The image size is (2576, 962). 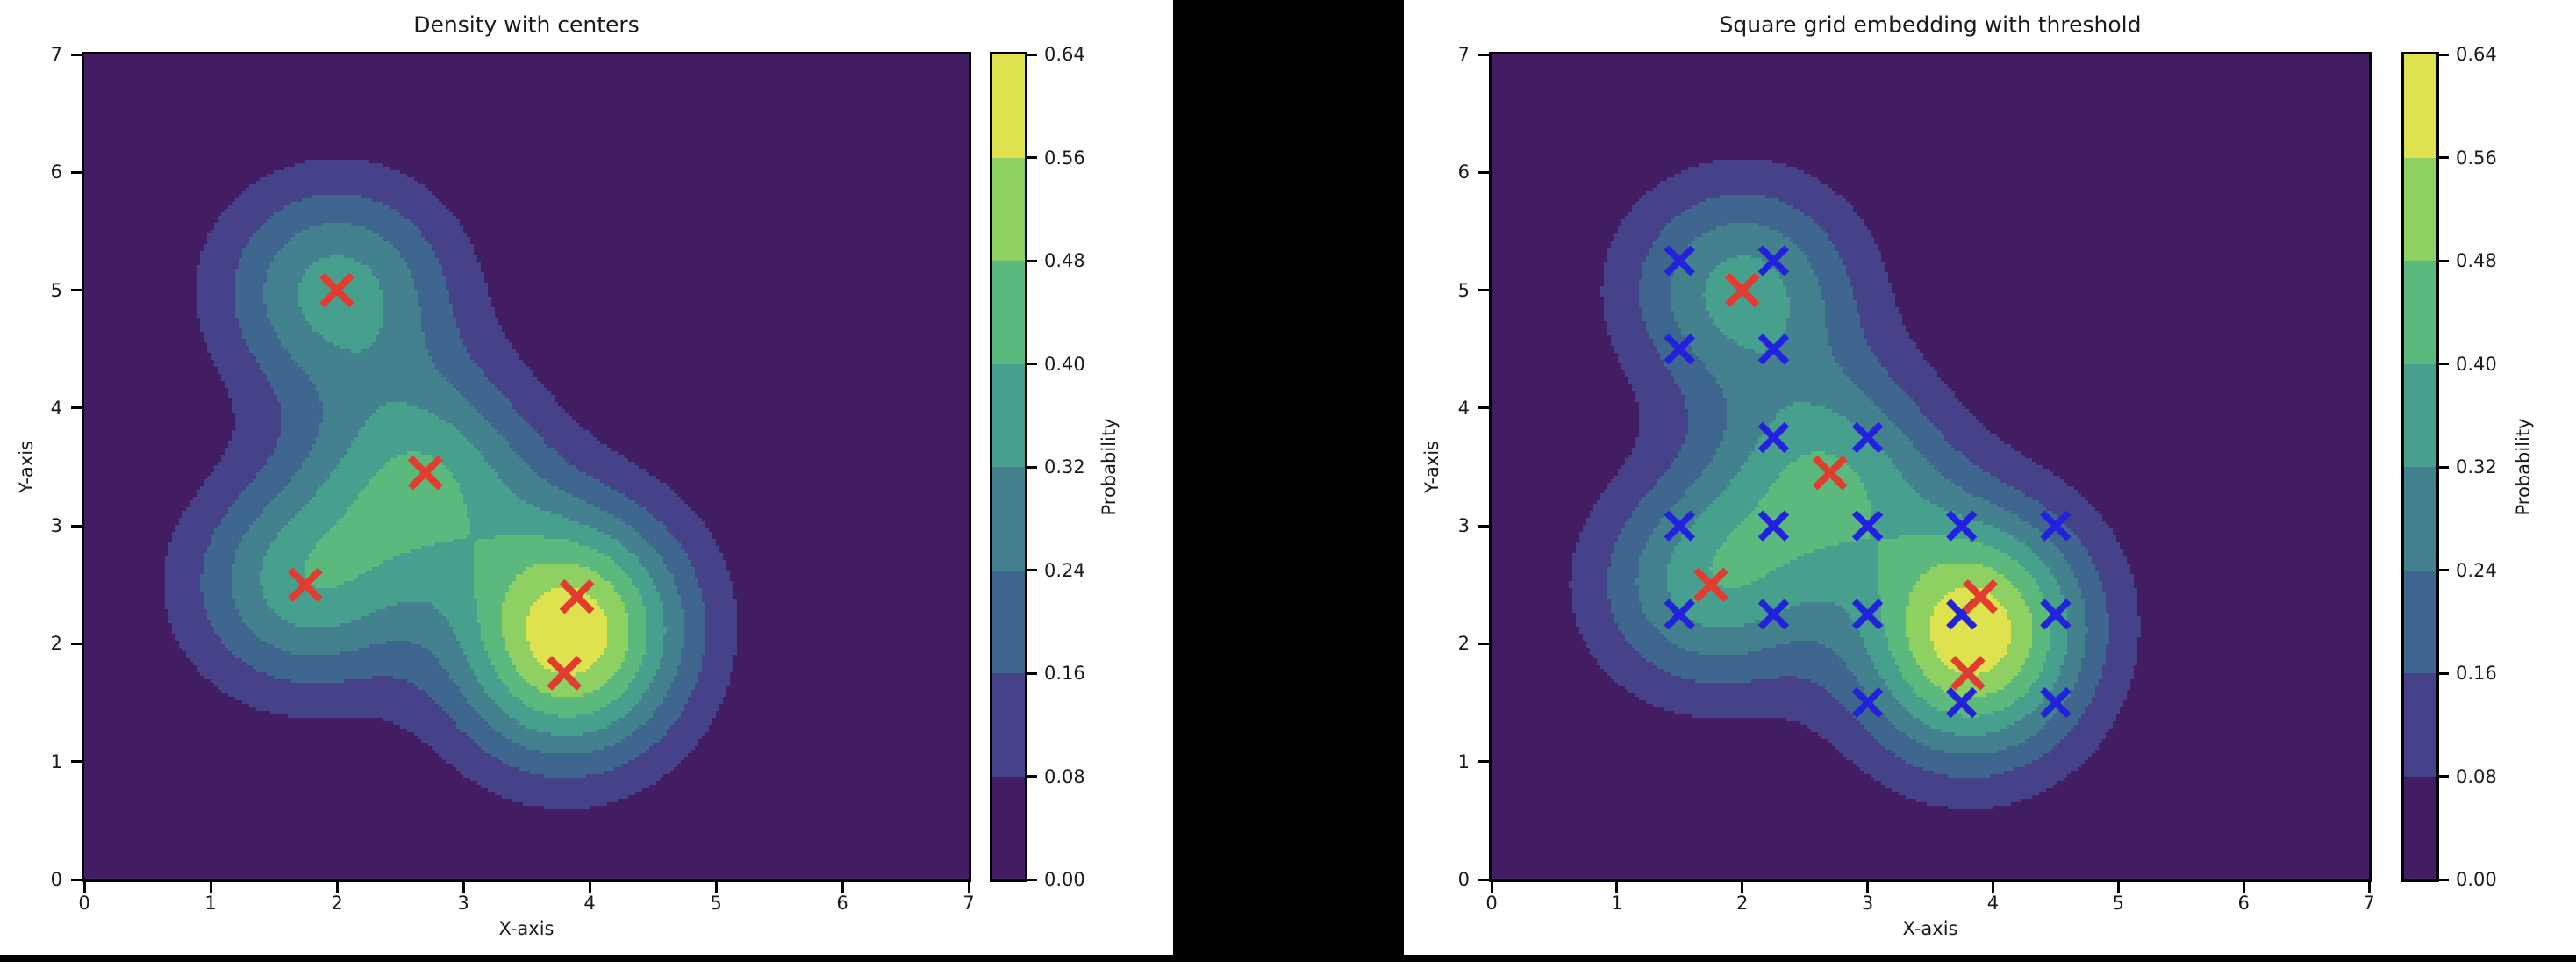 I want to click on x-tick-label: 0, so click(x=1491, y=904).